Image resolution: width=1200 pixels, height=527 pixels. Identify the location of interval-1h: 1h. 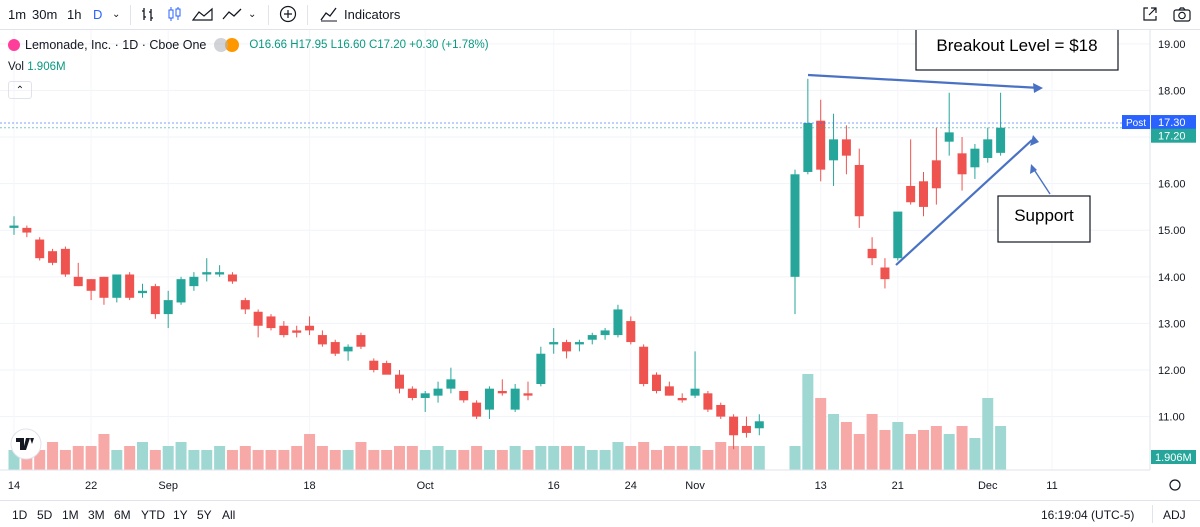
(74, 14).